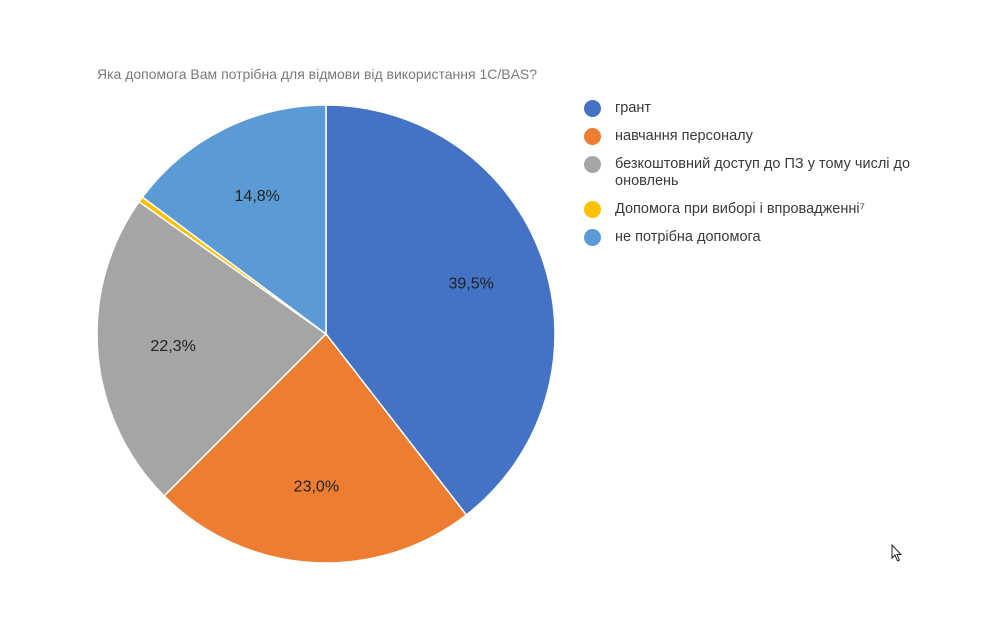 This screenshot has width=1004, height=628. Describe the element at coordinates (172, 346) in the screenshot. I see `pie-slice-label-2: 22,3%` at that location.